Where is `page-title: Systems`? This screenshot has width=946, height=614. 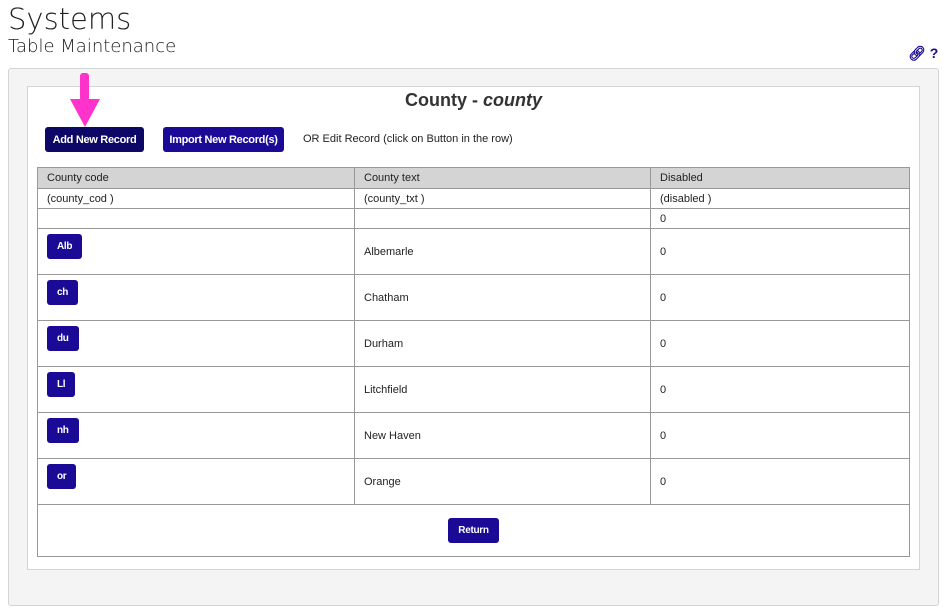 page-title: Systems is located at coordinates (70, 19).